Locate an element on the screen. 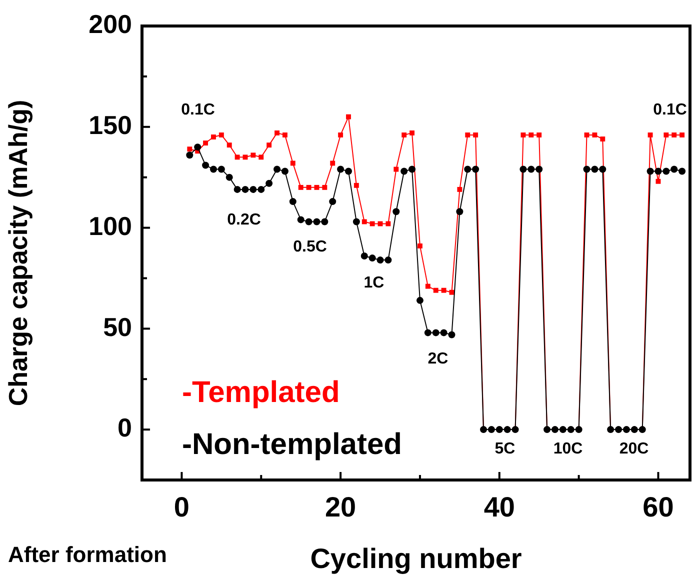  x-tick-label: 60 is located at coordinates (658, 507).